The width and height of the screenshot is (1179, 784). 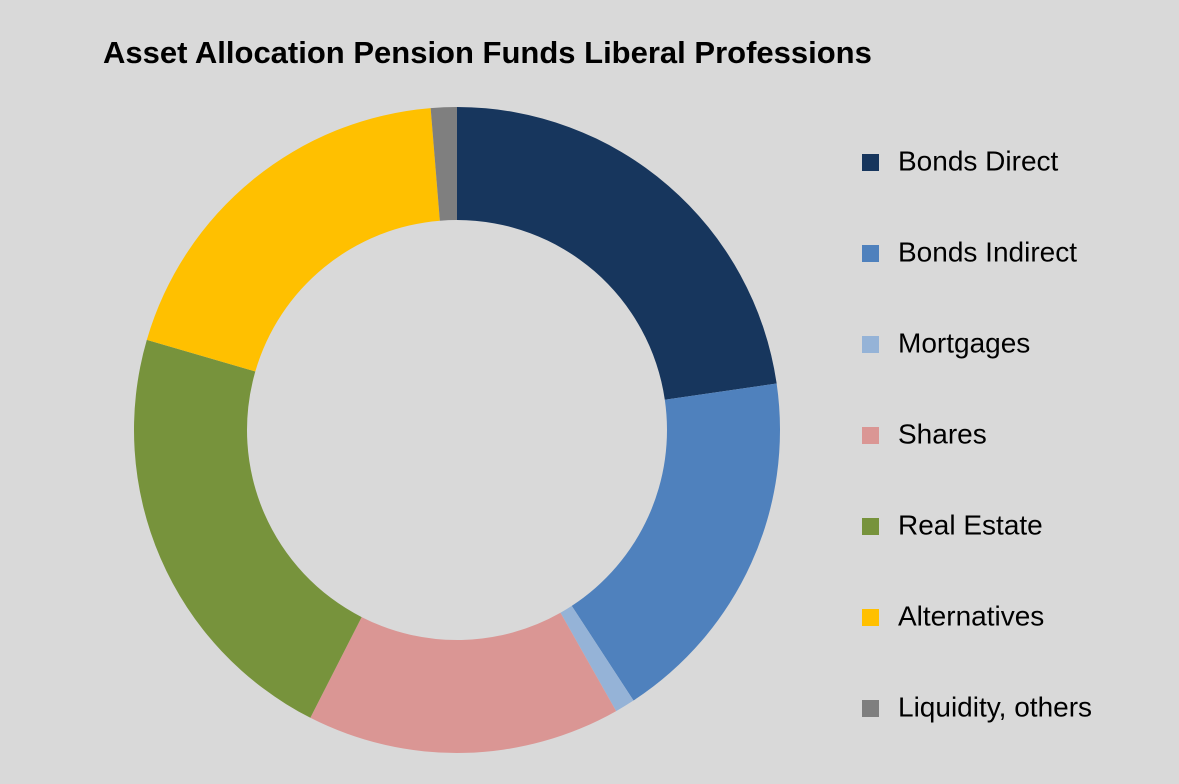 I want to click on legend-label: Bonds Indirect, so click(x=987, y=251).